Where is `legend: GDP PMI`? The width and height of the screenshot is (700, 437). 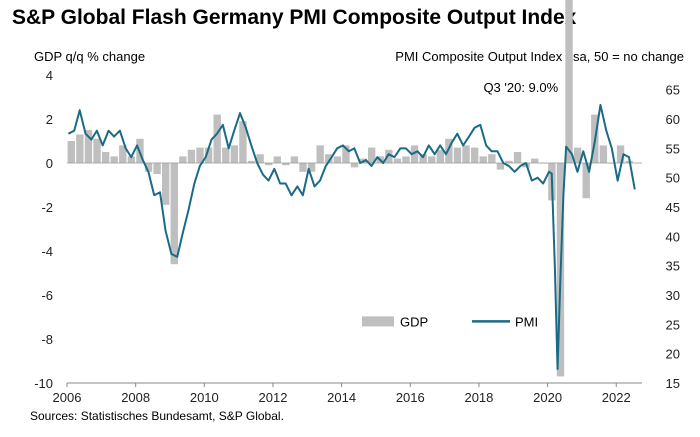
legend: GDP PMI is located at coordinates (450, 321).